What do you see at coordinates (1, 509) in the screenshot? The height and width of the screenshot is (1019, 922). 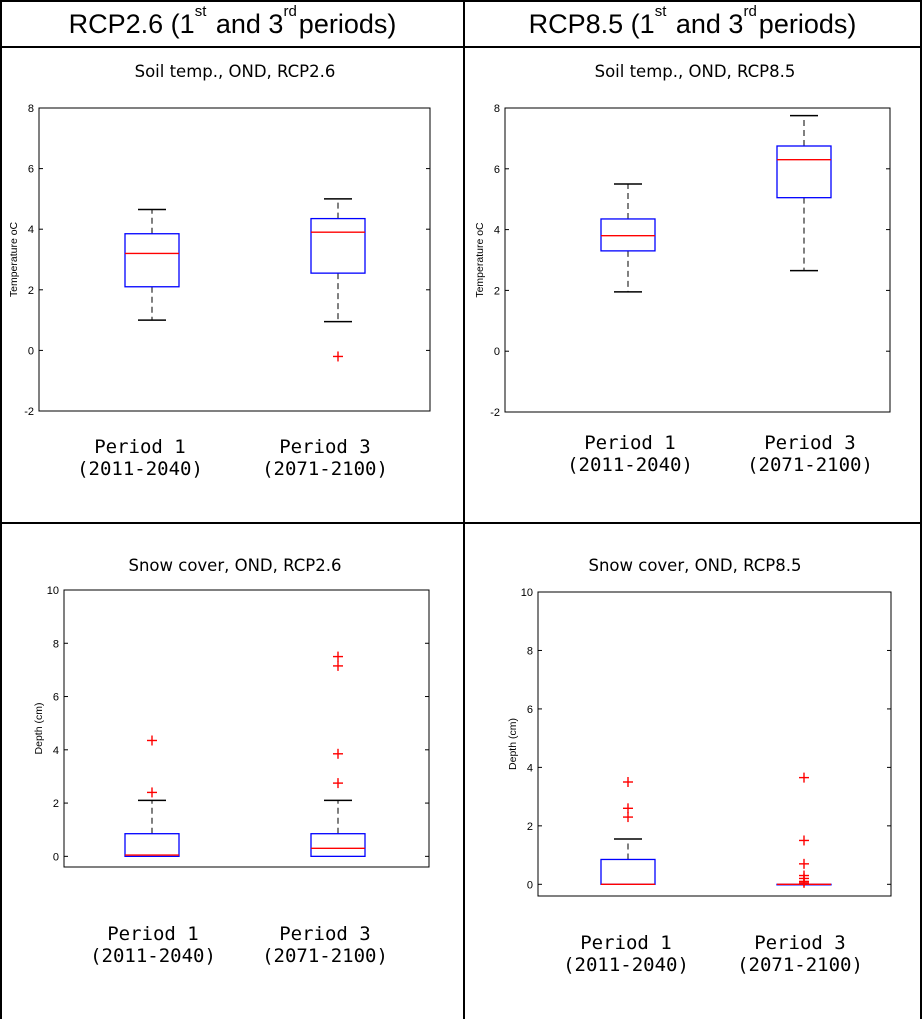 I see `table-border-left` at bounding box center [1, 509].